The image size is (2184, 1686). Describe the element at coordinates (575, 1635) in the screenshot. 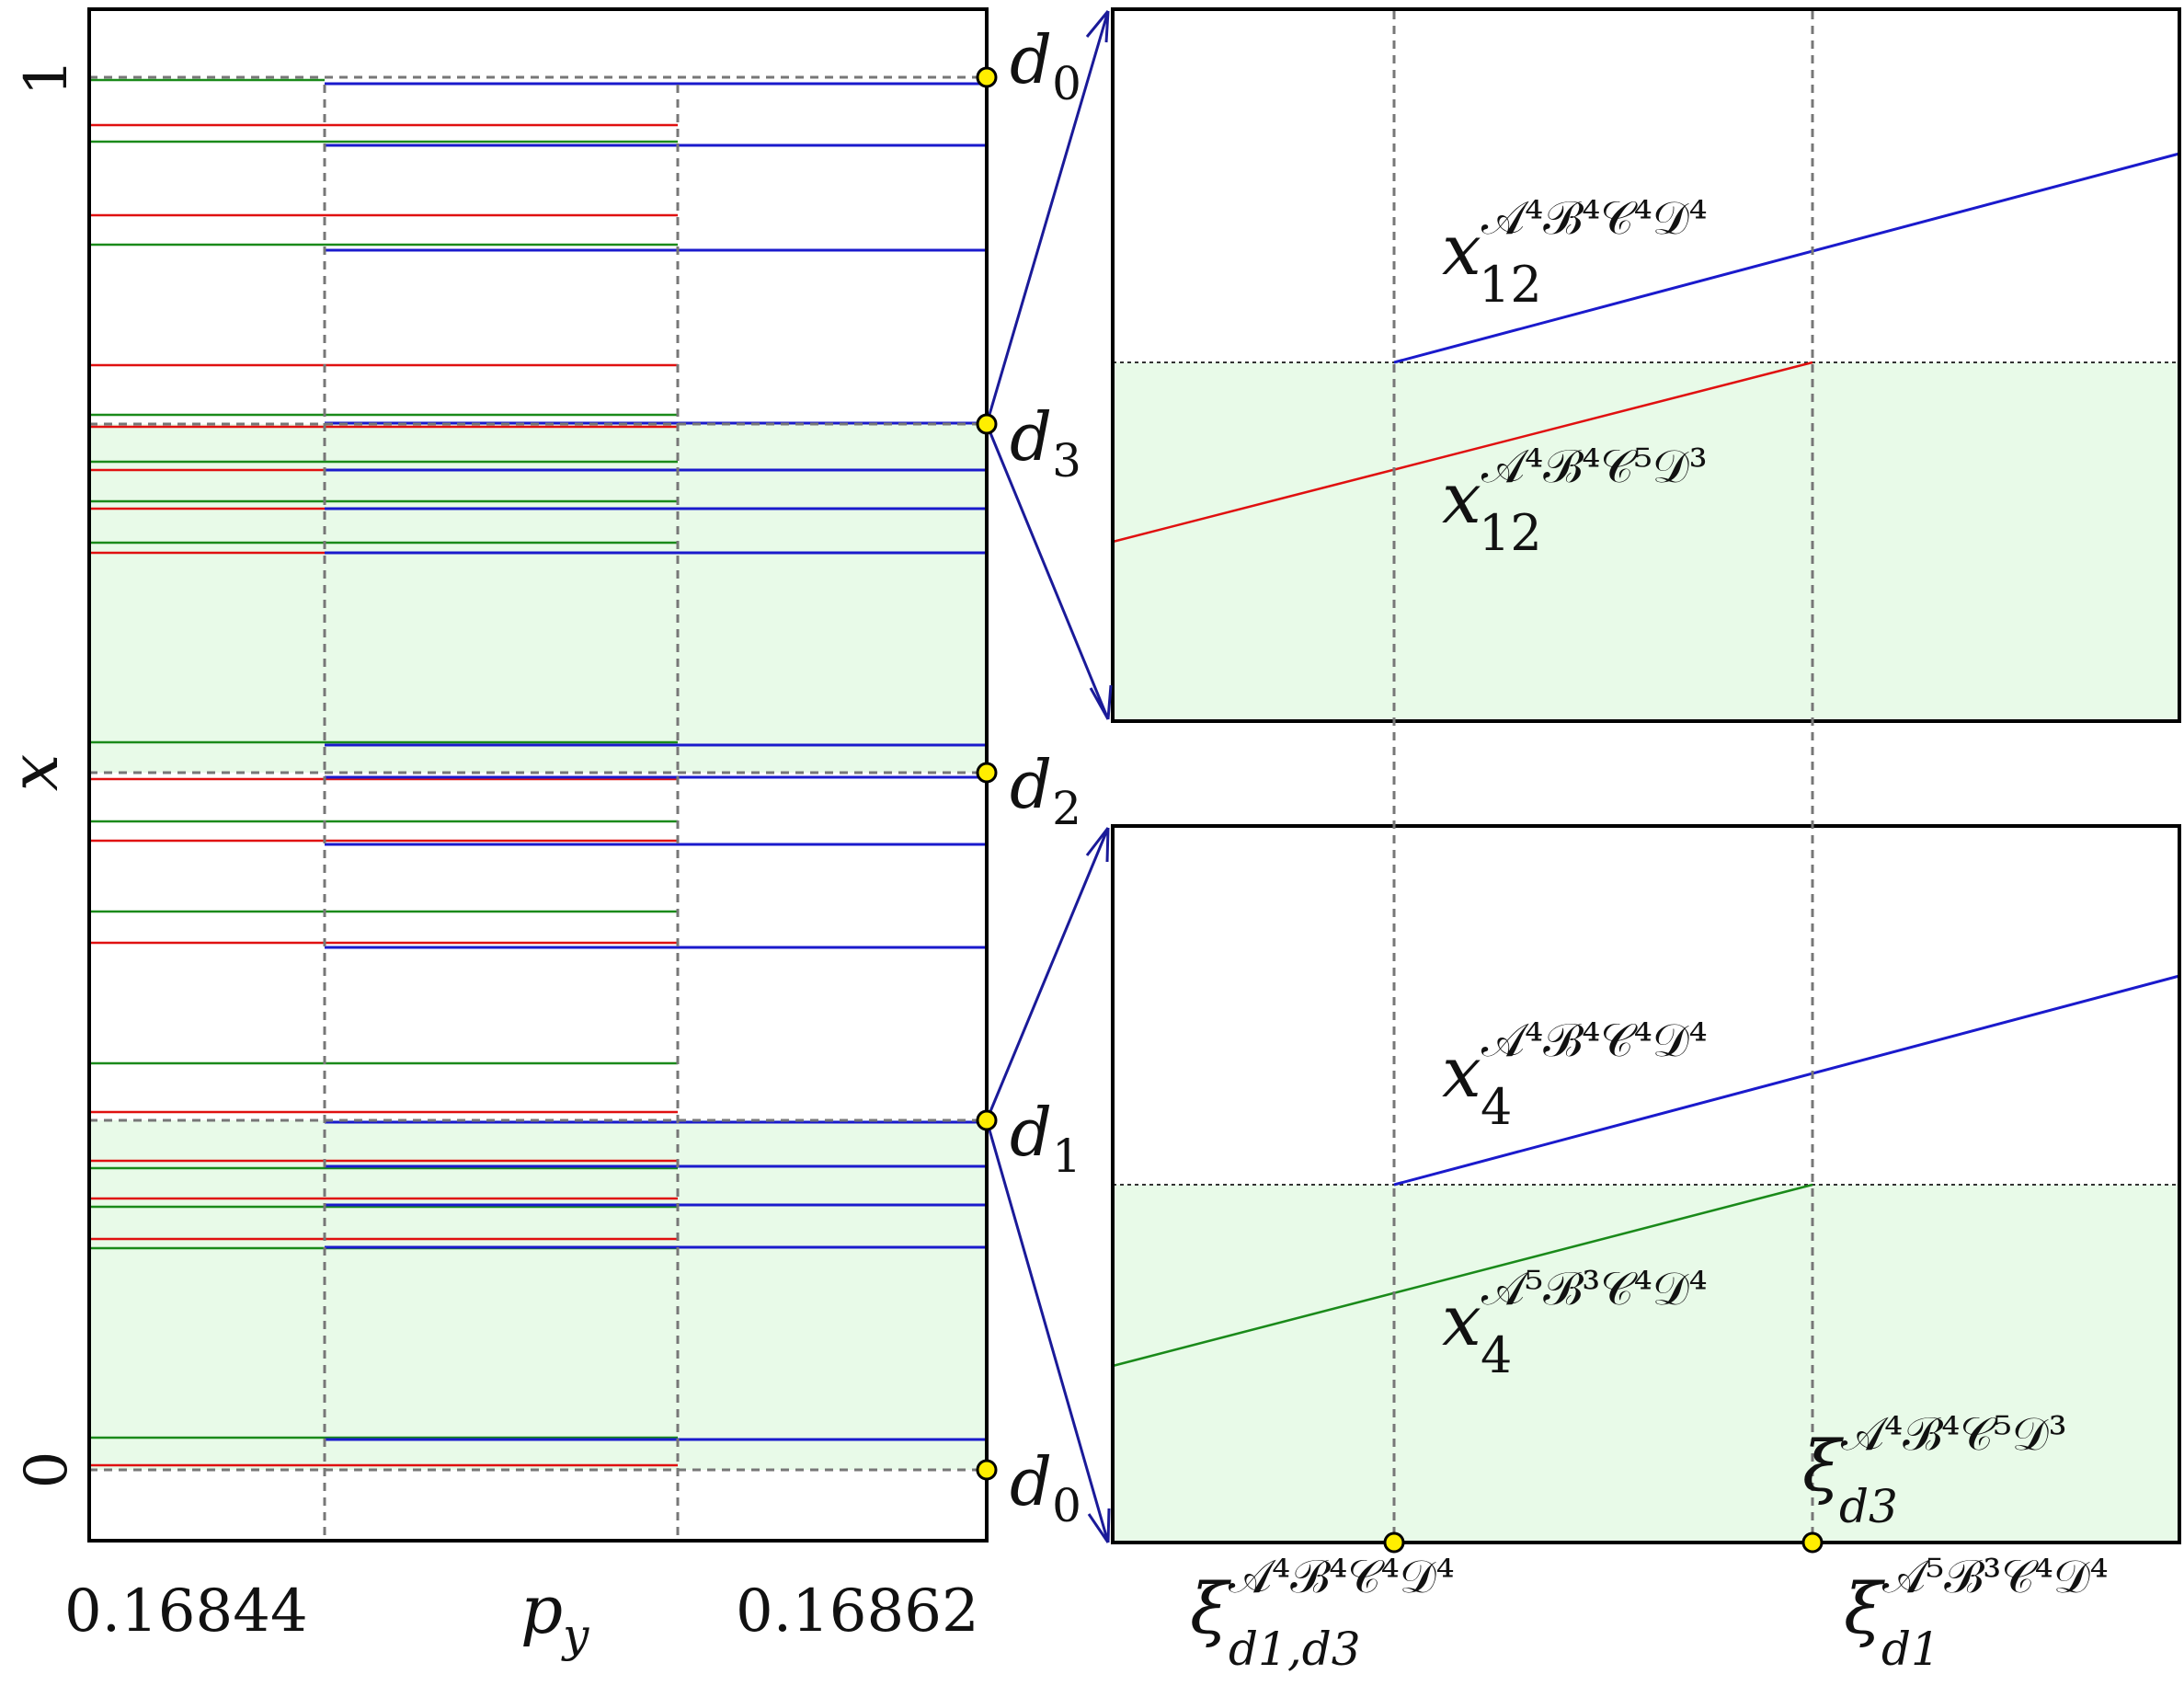

I see `left-x-axis-label-sub: y` at that location.